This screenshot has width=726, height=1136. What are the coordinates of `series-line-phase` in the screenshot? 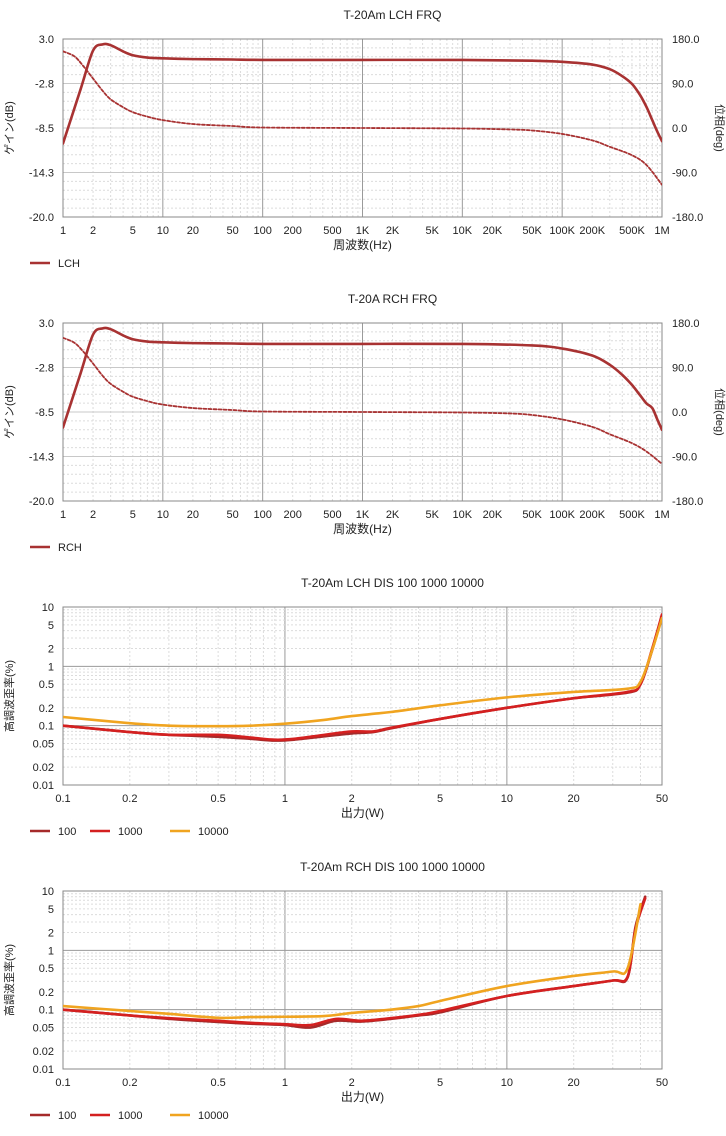 It's located at (362, 400).